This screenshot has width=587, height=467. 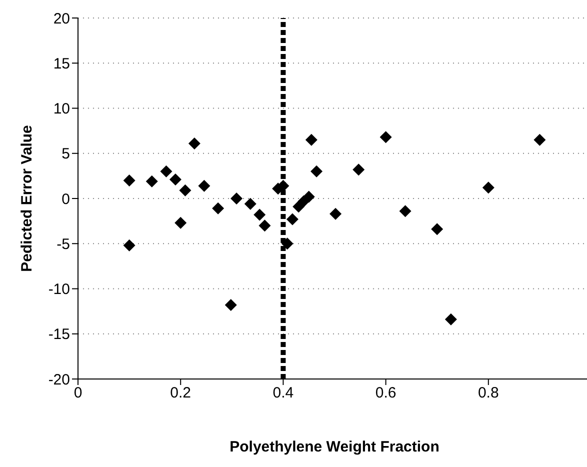 What do you see at coordinates (61, 109) in the screenshot?
I see `y-tick-label: 10` at bounding box center [61, 109].